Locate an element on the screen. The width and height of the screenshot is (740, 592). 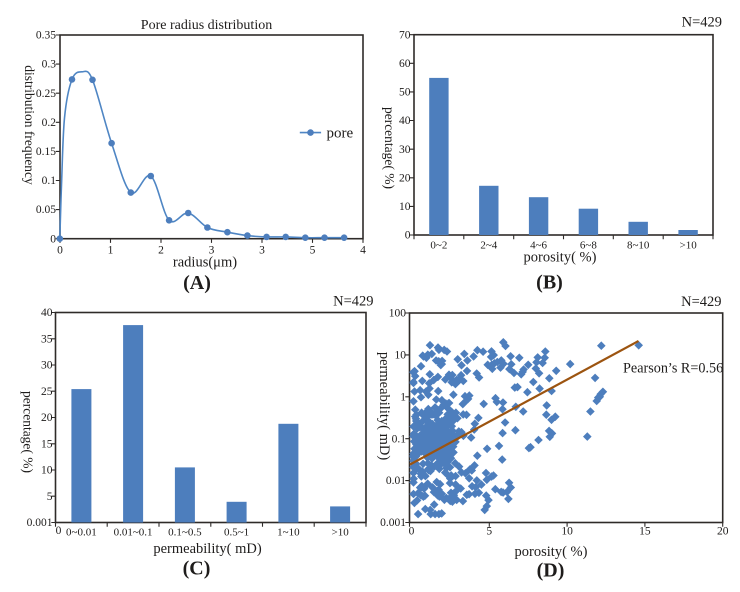
svg-text: 0.35 is located at coordinates (46, 36).